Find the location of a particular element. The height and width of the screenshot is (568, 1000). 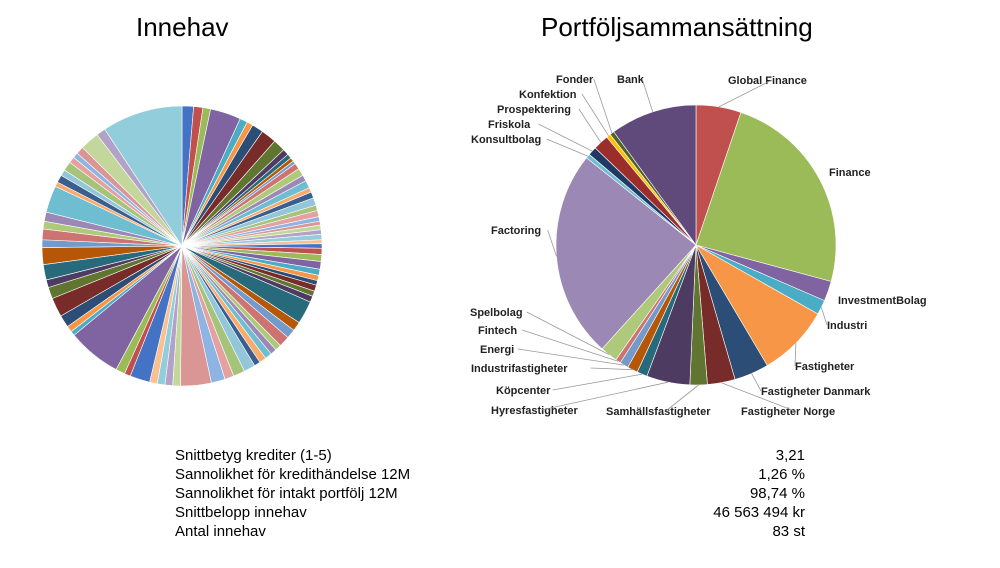

sector-label: Spelbolag is located at coordinates (496, 313).